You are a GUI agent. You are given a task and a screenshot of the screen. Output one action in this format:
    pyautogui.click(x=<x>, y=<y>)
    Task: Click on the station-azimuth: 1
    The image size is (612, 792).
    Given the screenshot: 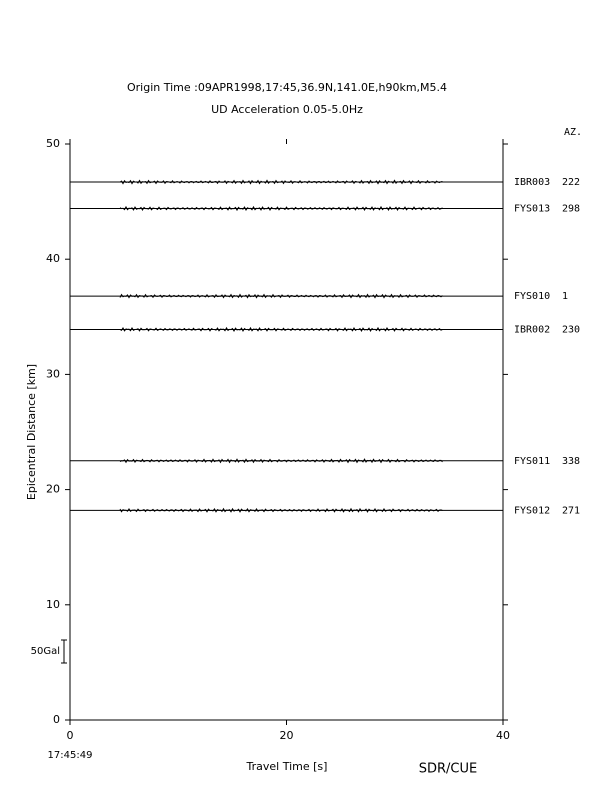 What is the action you would take?
    pyautogui.click(x=565, y=296)
    